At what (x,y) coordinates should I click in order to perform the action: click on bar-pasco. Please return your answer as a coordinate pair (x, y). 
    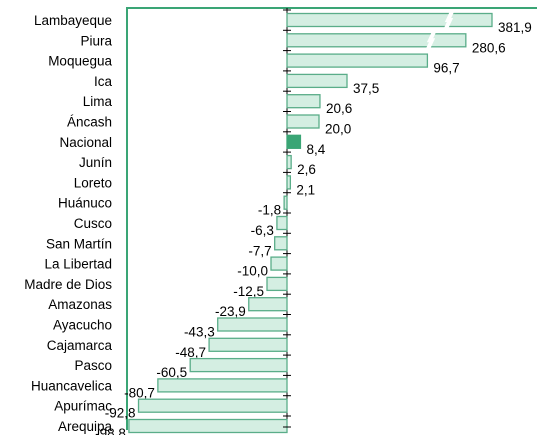
    Looking at the image, I should click on (238, 365).